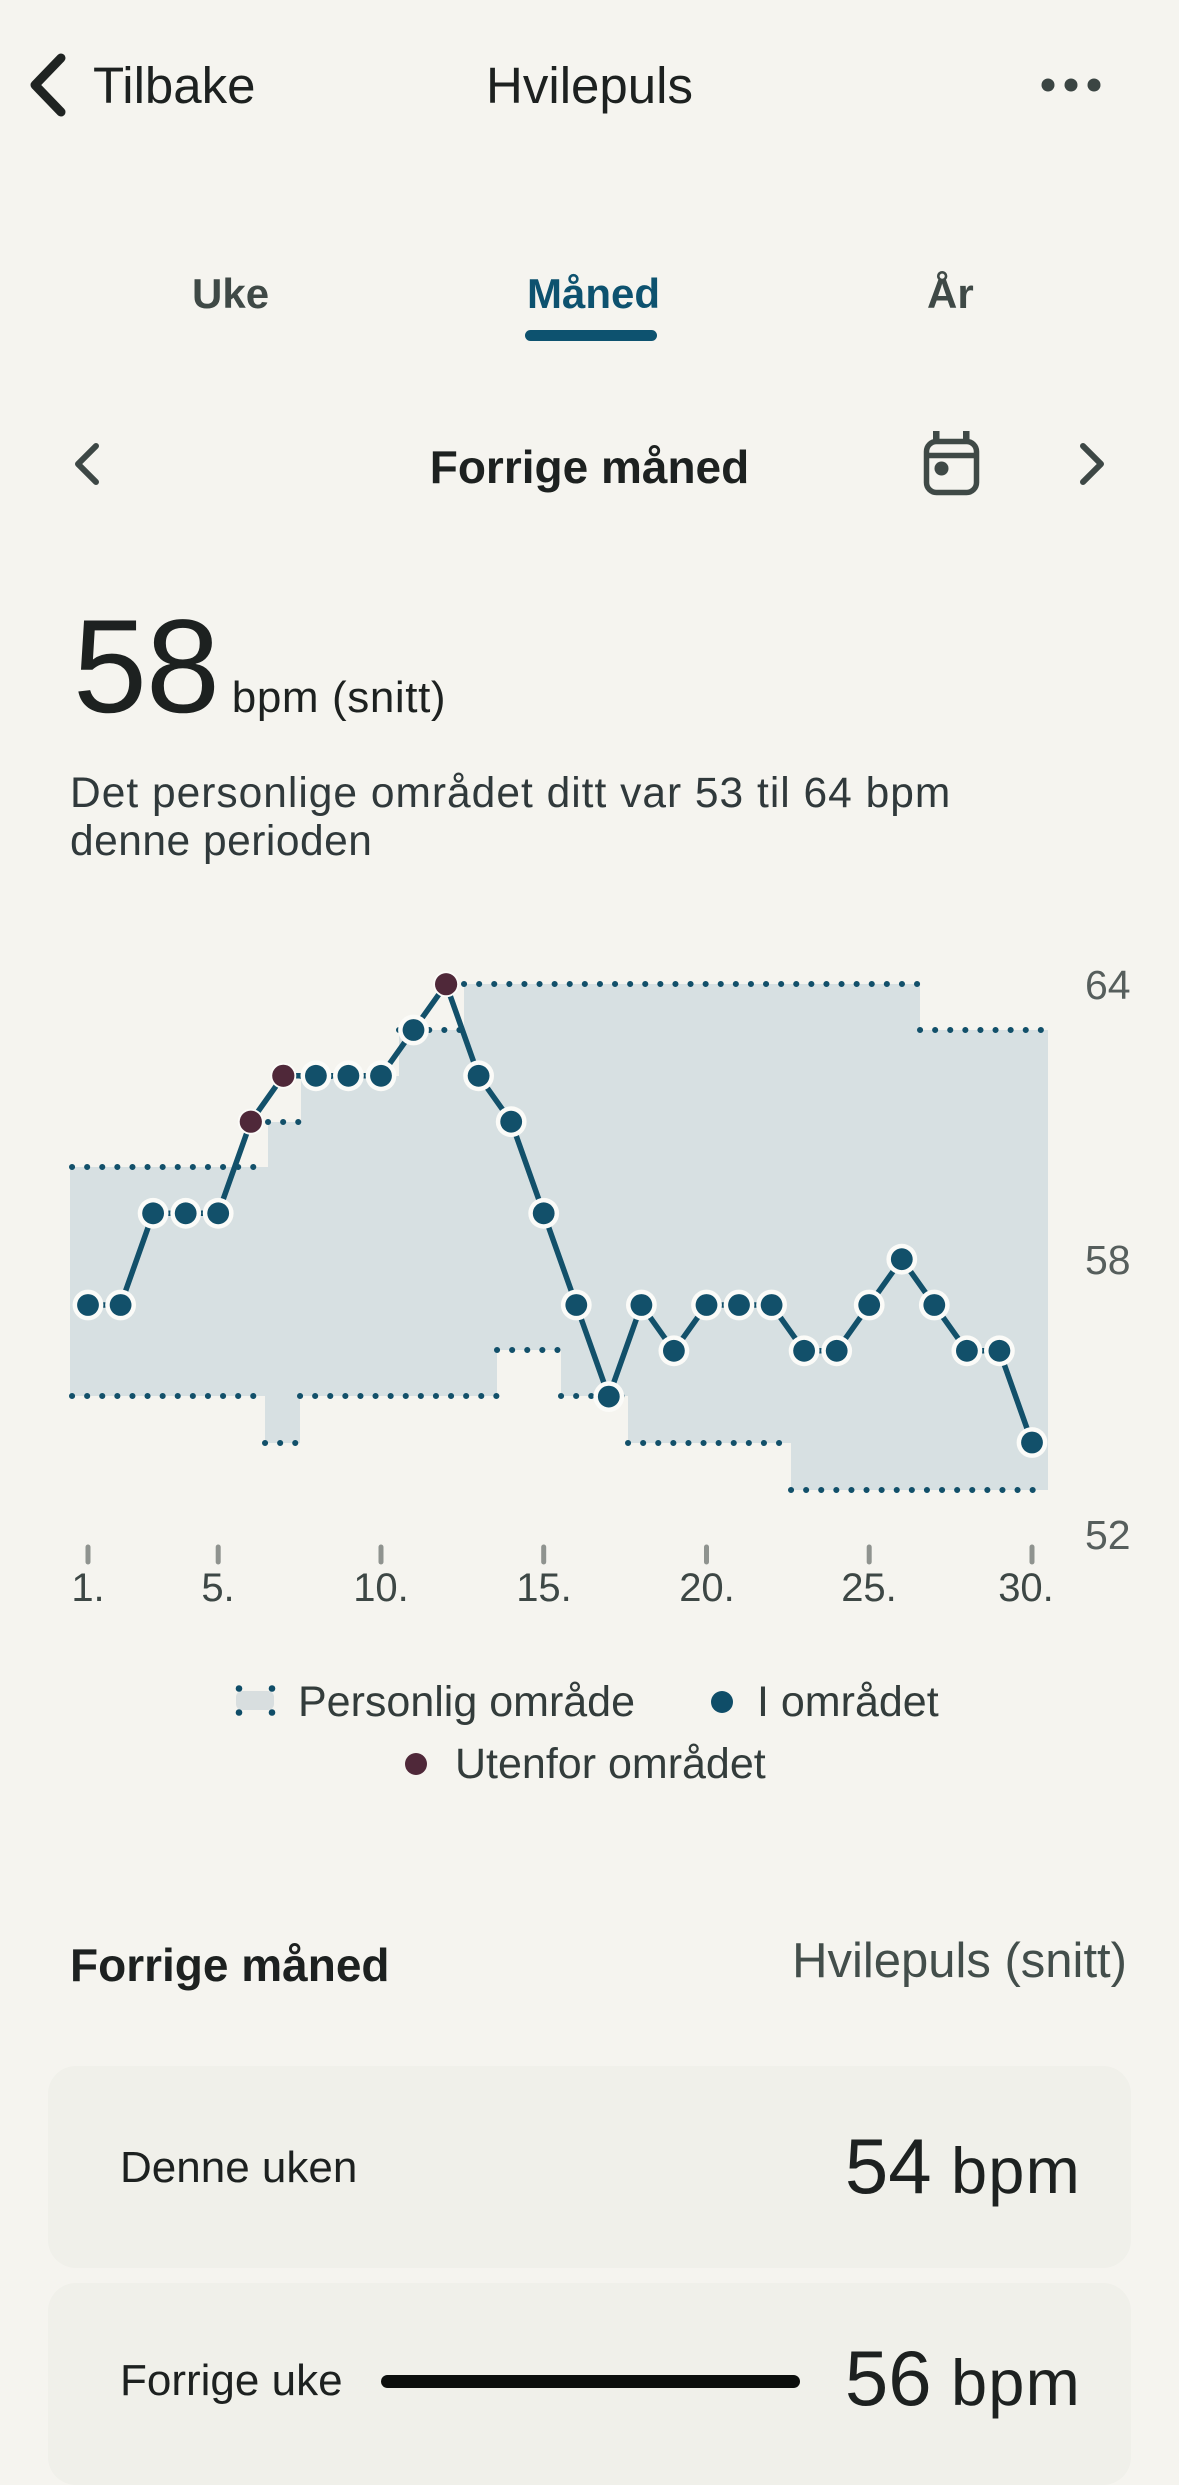  What do you see at coordinates (1108, 1260) in the screenshot?
I see `svg-text: 58` at bounding box center [1108, 1260].